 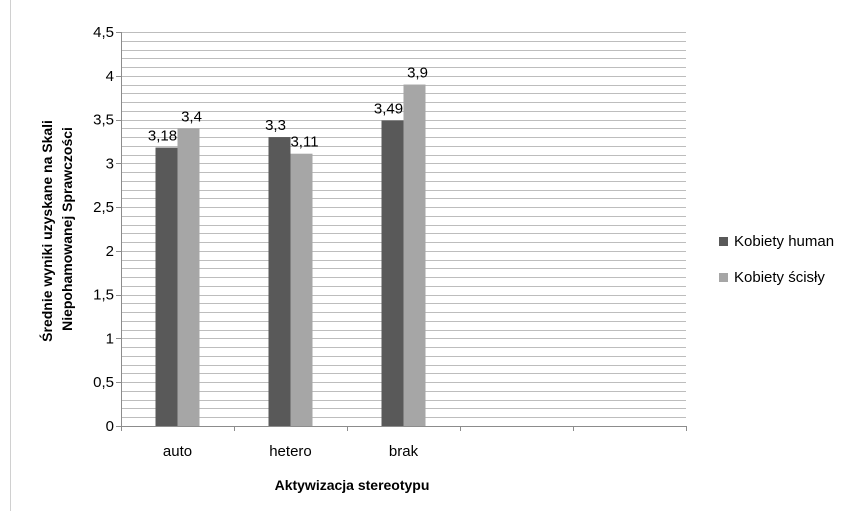 What do you see at coordinates (275, 125) in the screenshot?
I see `data-label: 3,3` at bounding box center [275, 125].